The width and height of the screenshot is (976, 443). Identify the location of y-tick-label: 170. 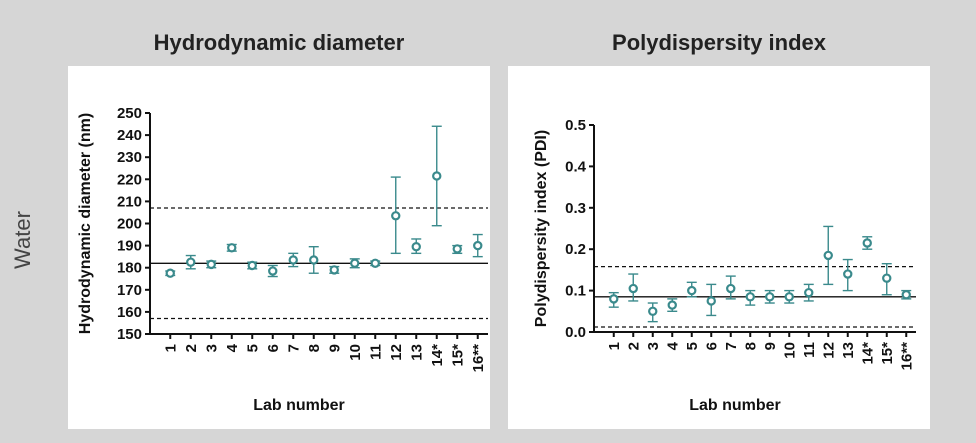
(129, 290).